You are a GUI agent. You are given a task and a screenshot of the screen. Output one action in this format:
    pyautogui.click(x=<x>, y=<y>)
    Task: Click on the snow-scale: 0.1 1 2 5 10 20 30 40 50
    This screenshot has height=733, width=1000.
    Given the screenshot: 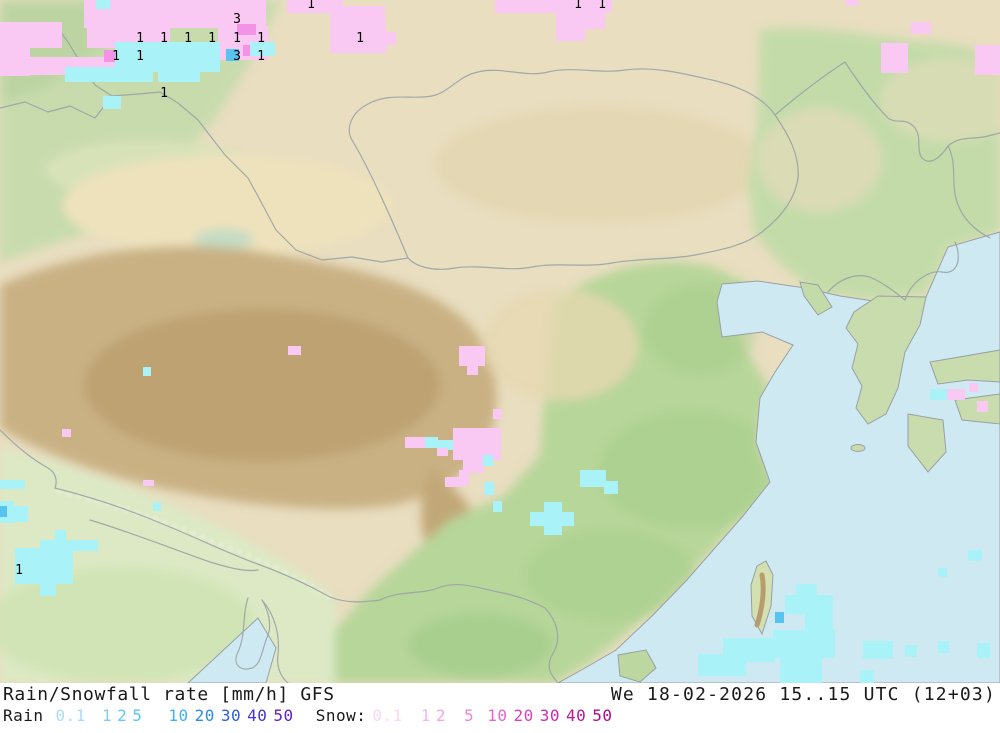 What is the action you would take?
    pyautogui.click(x=489, y=715)
    